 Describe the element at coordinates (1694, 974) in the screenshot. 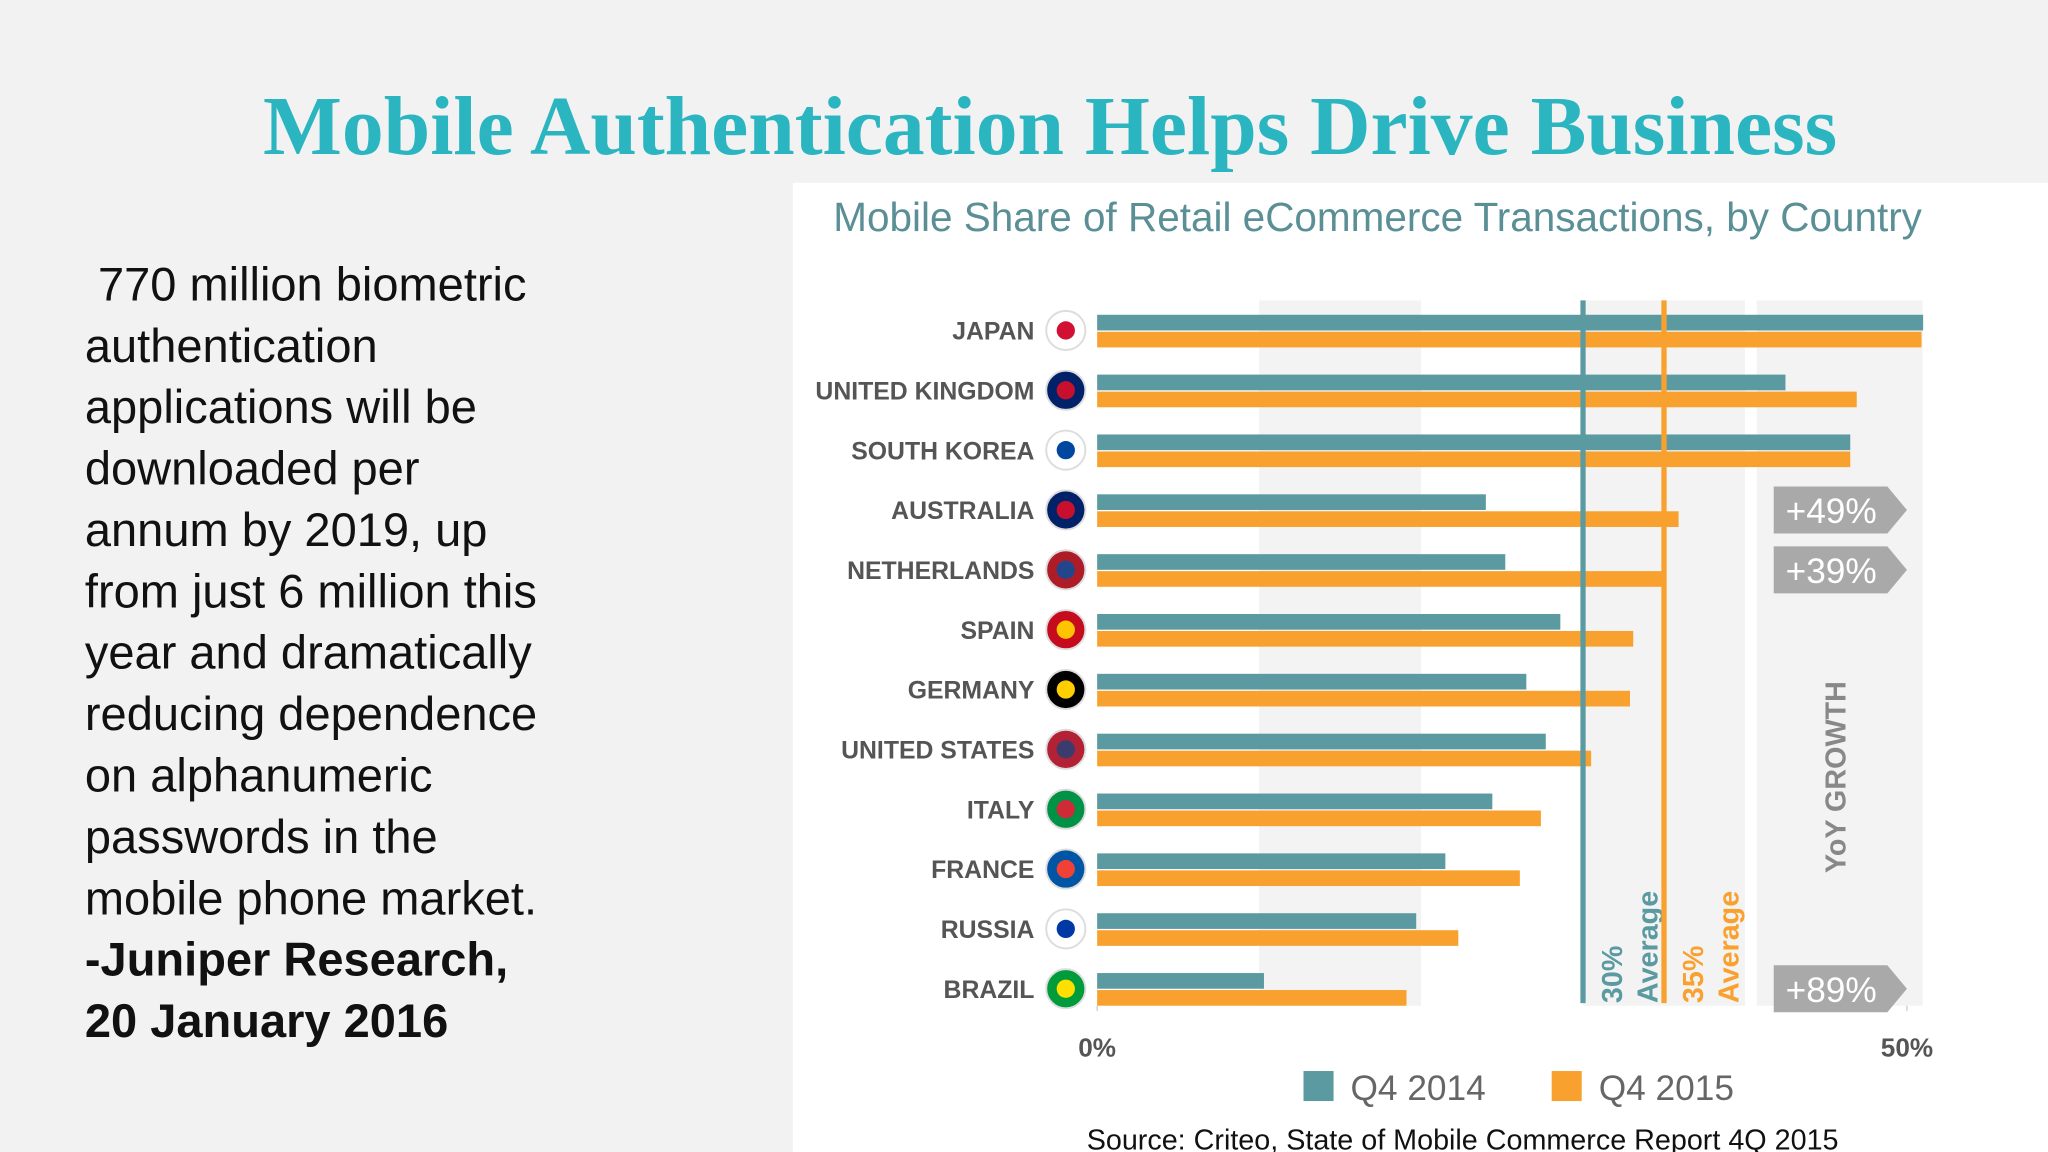

I see `average-value: 35%` at that location.